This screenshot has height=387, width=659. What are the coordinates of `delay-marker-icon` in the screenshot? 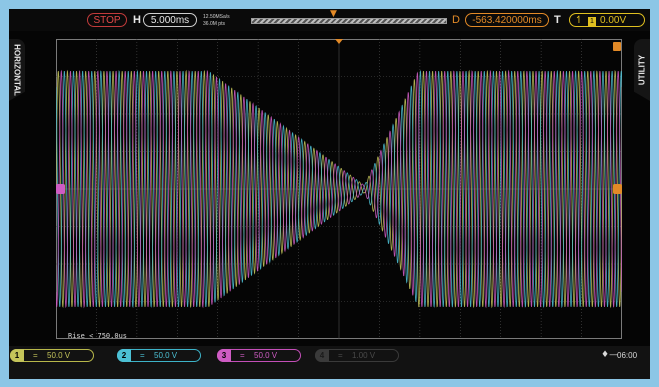 It's located at (617, 46).